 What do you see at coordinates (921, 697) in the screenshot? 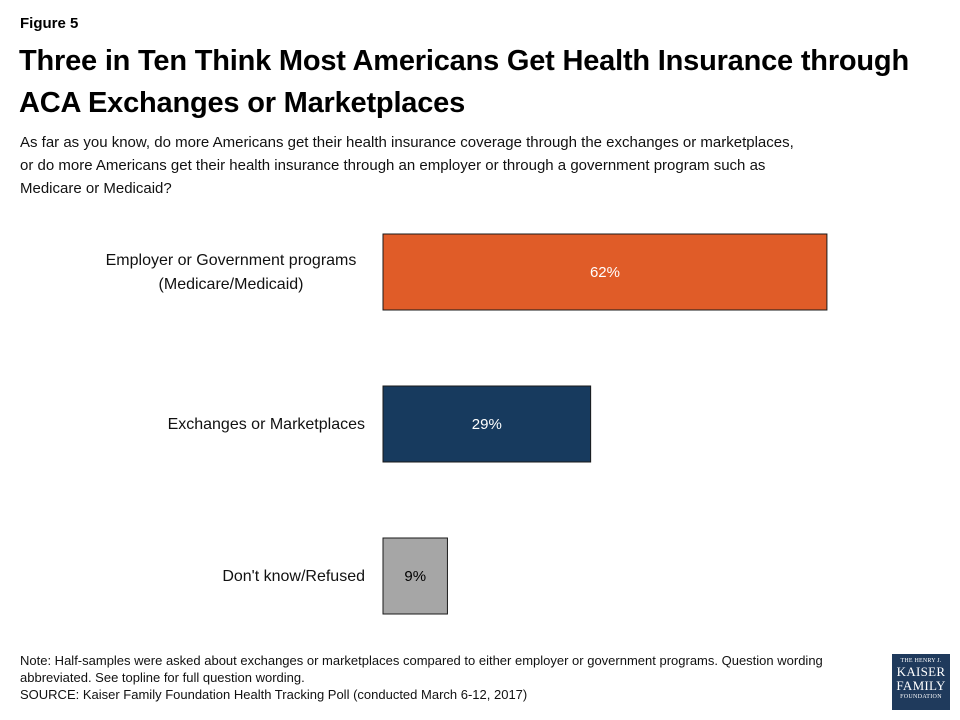
I see `logo-line-4: FOUNDATION` at bounding box center [921, 697].